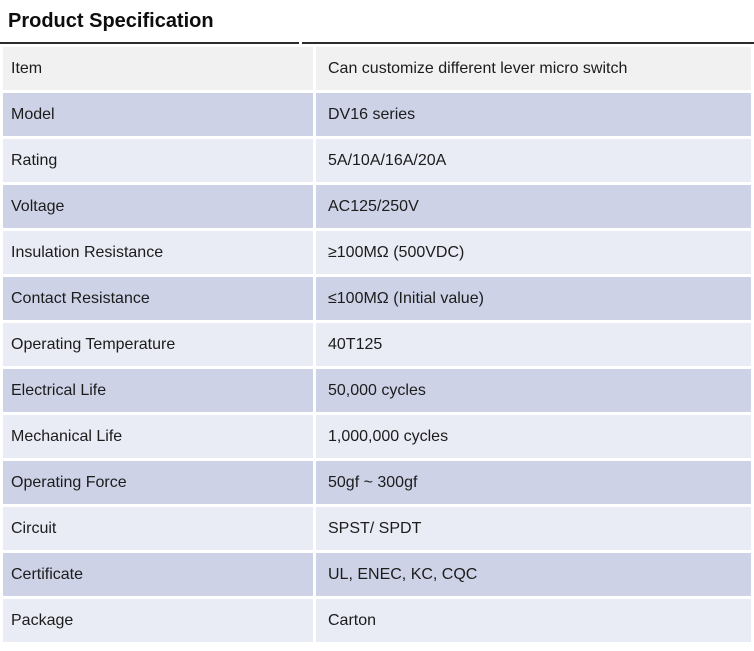  I want to click on spec-row: Contact Resistance ≤100MΩ (Initial value), so click(377, 298).